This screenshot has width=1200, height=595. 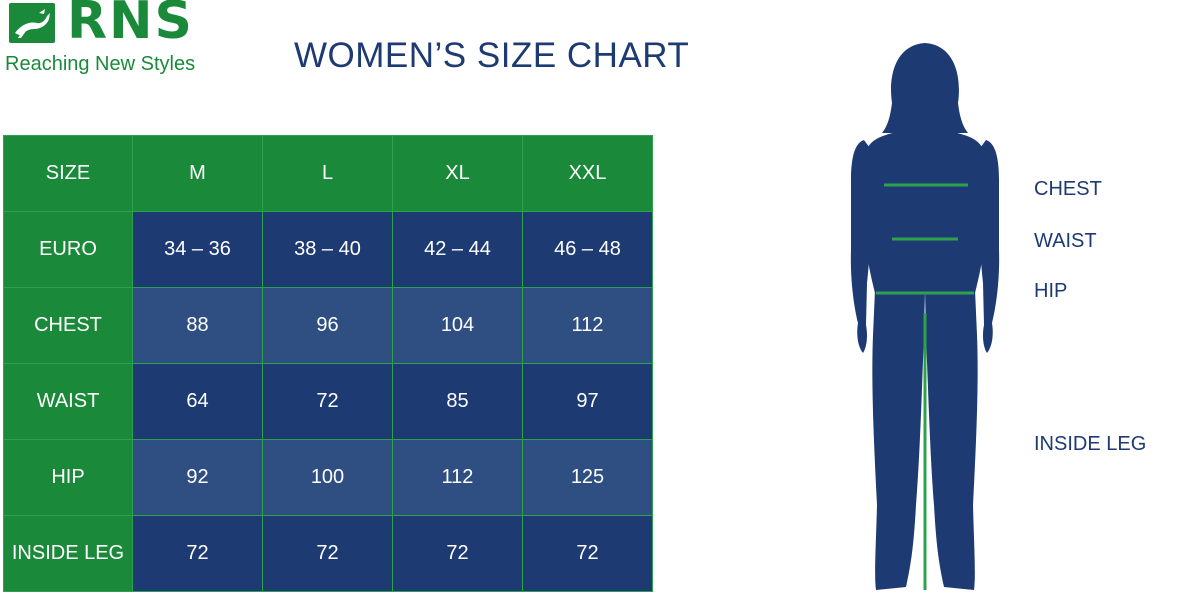 I want to click on table-cell: 85, so click(x=457, y=401).